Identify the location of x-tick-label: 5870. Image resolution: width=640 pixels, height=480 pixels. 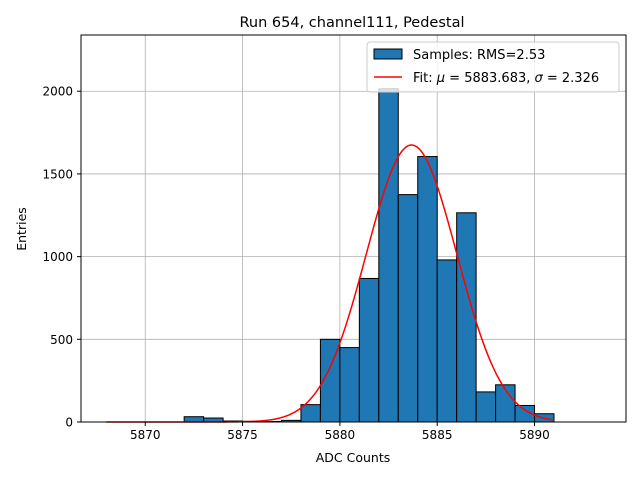
(145, 435).